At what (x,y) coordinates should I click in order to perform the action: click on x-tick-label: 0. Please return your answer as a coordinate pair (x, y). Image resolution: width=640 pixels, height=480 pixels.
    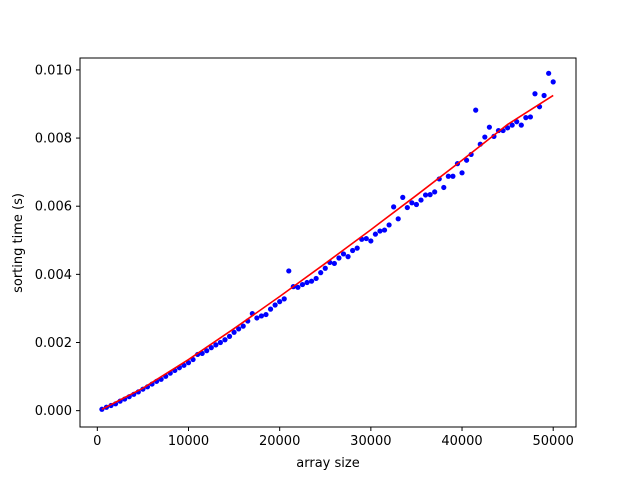
    Looking at the image, I should click on (97, 441).